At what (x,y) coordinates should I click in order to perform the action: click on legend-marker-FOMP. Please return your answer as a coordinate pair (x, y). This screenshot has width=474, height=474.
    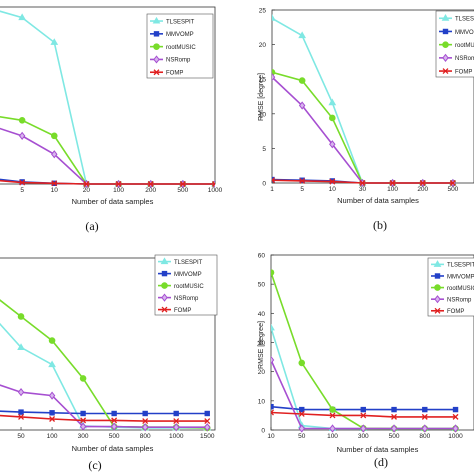
    Looking at the image, I should click on (437, 310).